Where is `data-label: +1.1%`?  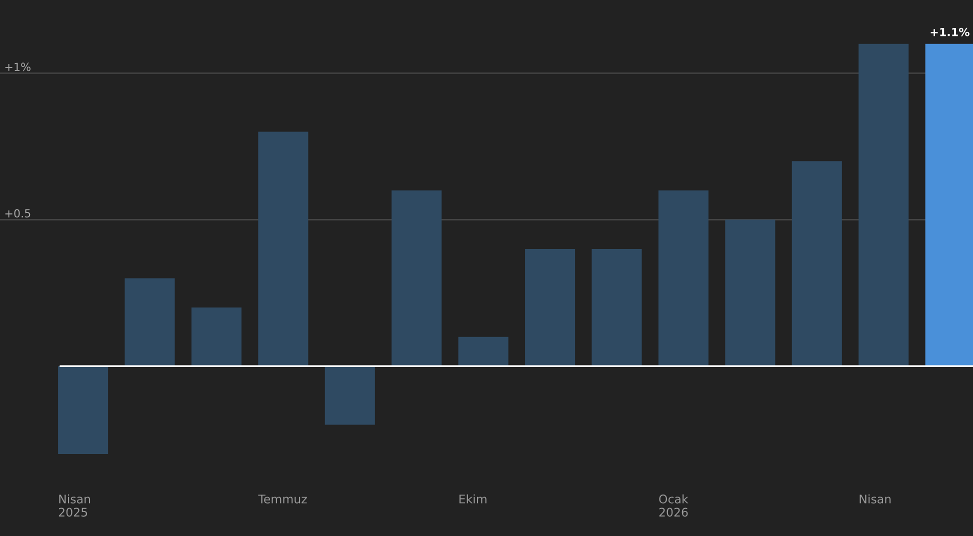 data-label: +1.1% is located at coordinates (950, 32).